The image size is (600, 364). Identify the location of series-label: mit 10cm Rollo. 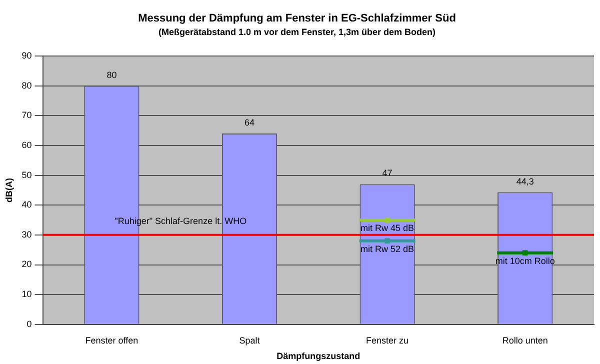
(525, 261).